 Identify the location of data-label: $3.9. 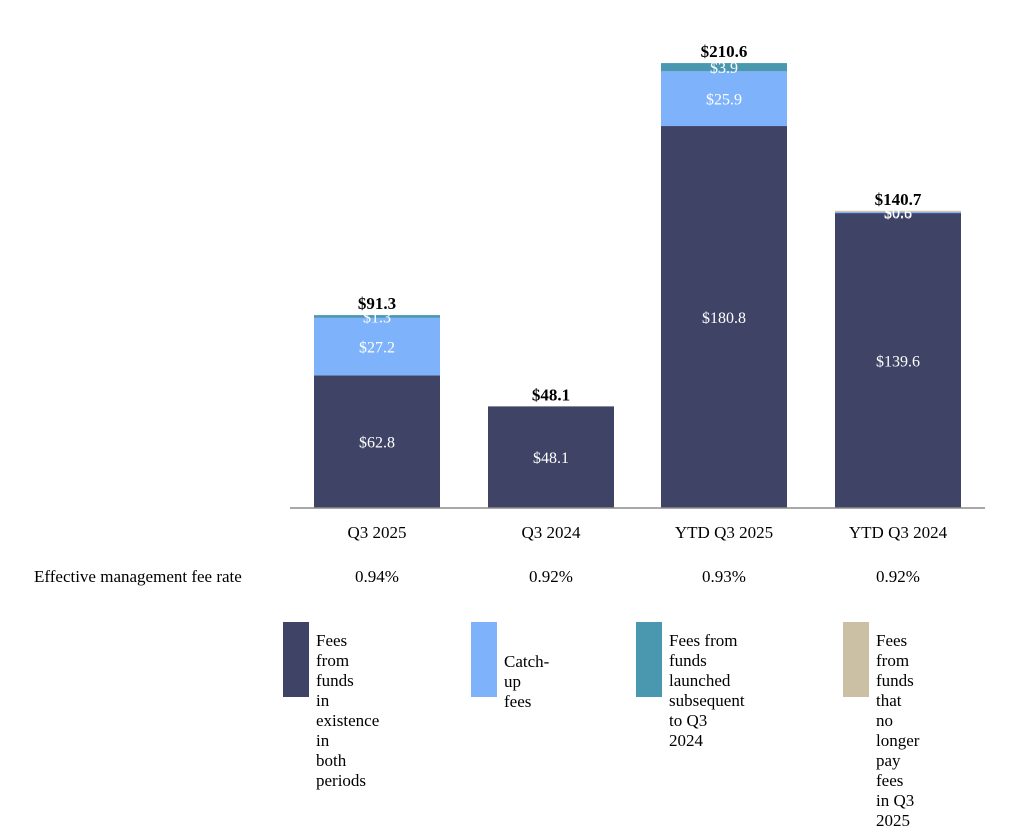
(724, 68).